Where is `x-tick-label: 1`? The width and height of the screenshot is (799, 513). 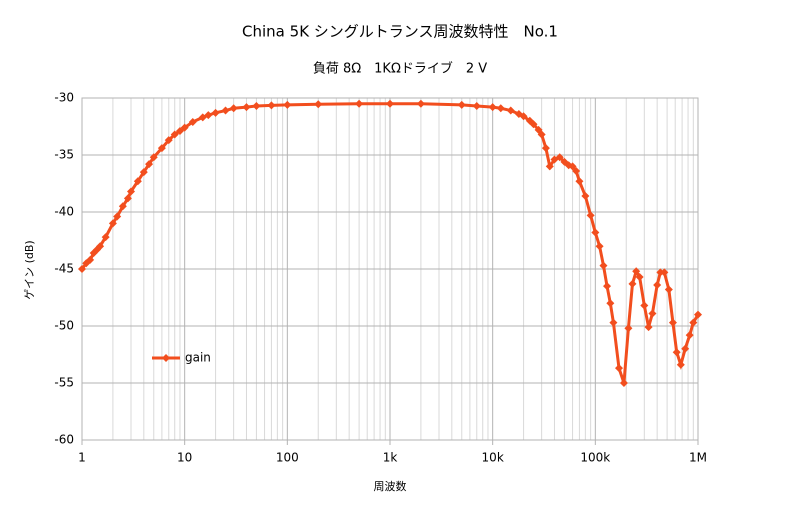
x-tick-label: 1 is located at coordinates (82, 458).